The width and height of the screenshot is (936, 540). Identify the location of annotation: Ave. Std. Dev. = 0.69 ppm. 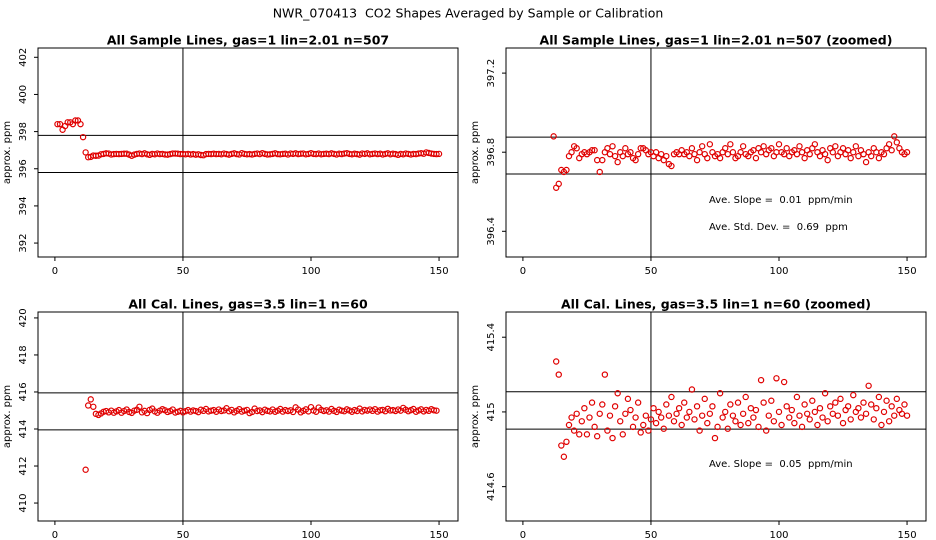
(778, 227).